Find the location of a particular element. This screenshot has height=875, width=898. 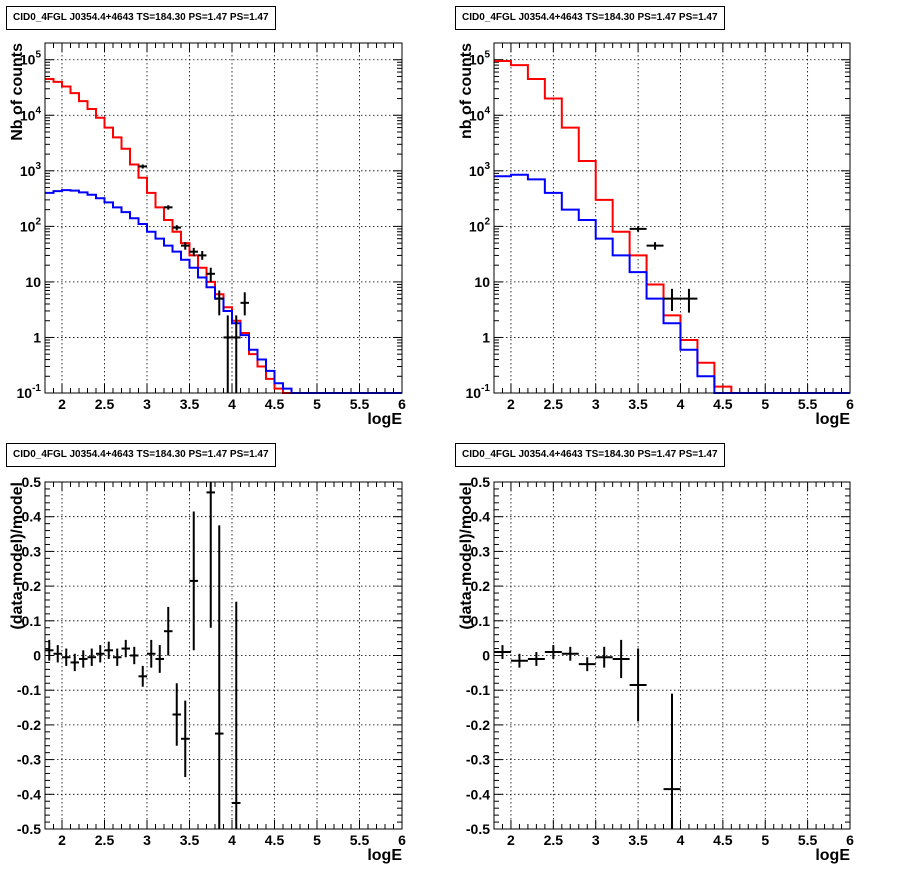

y-tick-label: 0.5 is located at coordinates (32, 482).